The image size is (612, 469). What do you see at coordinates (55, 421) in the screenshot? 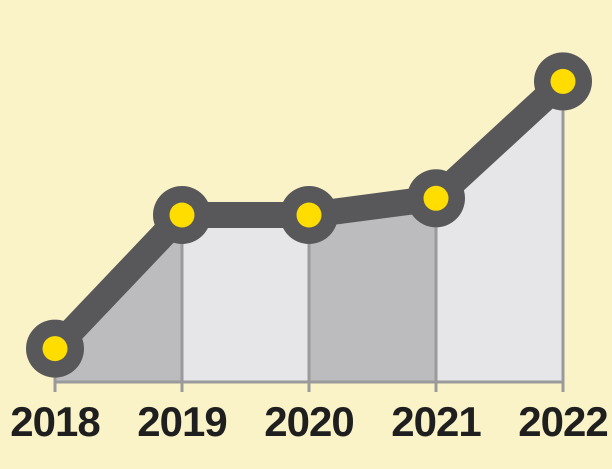
I see `x-tick-label-2018: 2018` at bounding box center [55, 421].